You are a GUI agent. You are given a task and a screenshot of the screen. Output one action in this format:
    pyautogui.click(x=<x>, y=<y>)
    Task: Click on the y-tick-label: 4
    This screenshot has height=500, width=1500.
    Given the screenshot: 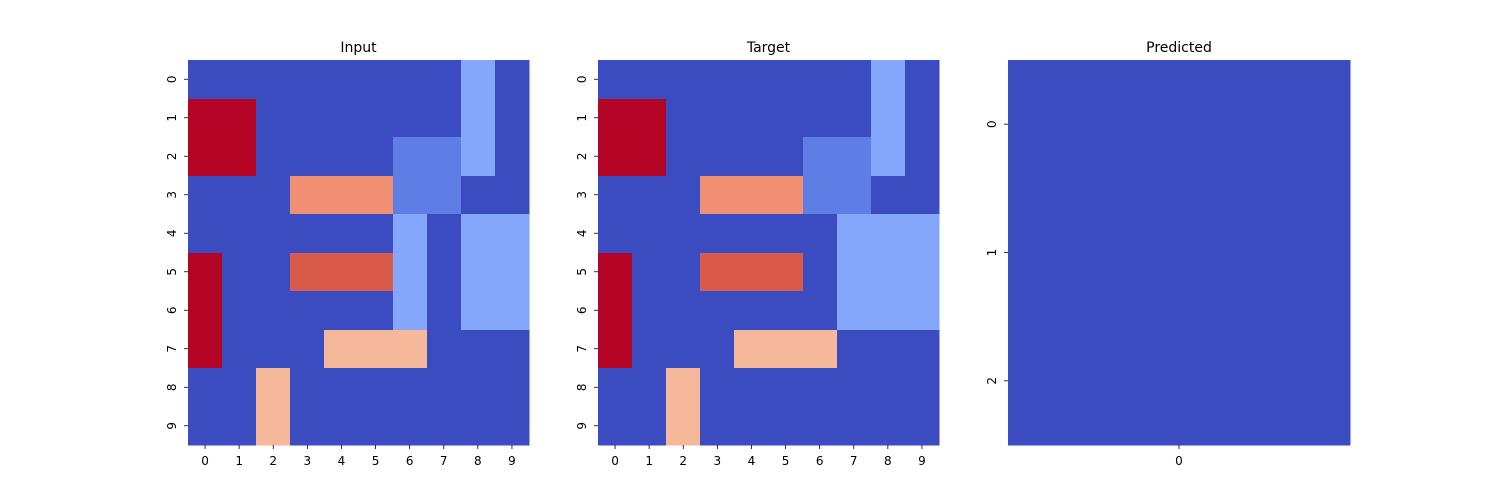 What is the action you would take?
    pyautogui.click(x=172, y=233)
    